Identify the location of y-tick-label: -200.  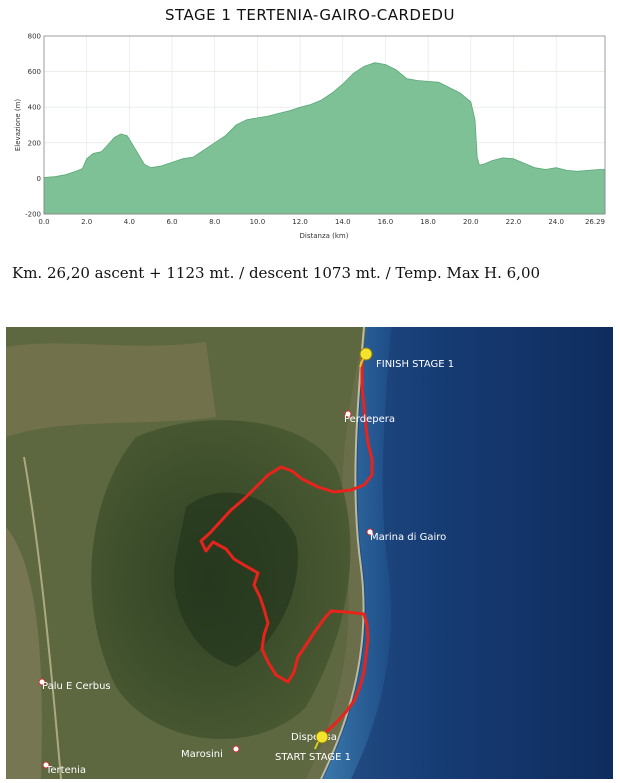
(33, 215).